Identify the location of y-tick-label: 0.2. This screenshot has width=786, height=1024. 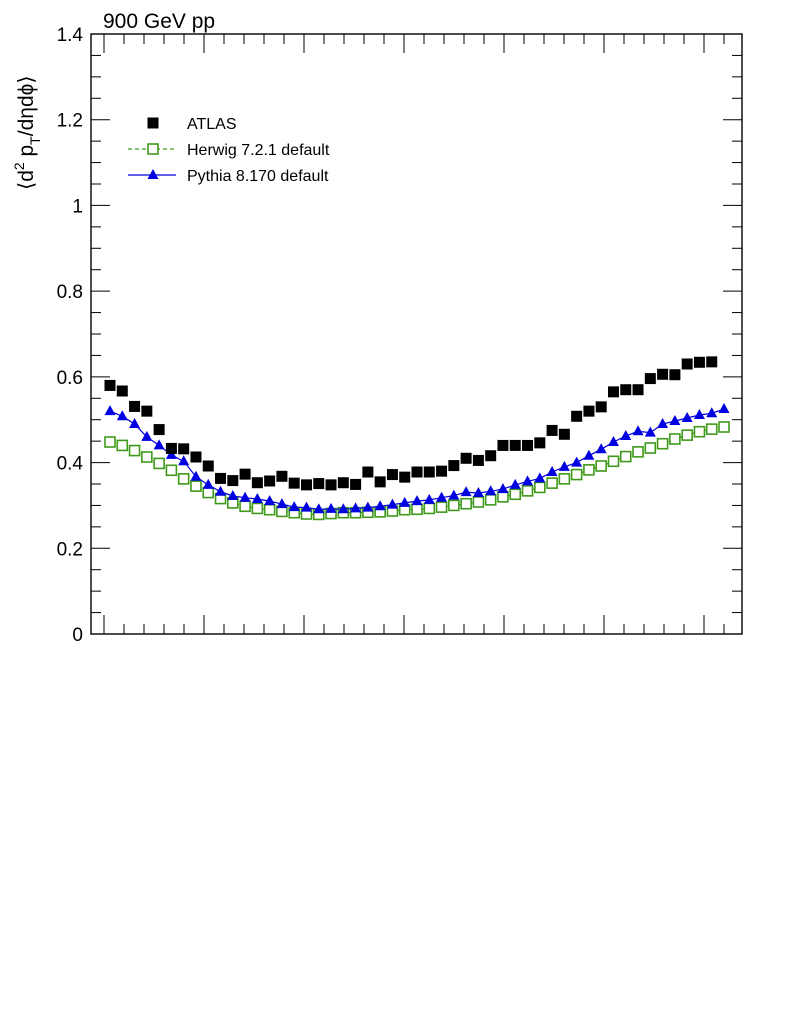
(70, 549).